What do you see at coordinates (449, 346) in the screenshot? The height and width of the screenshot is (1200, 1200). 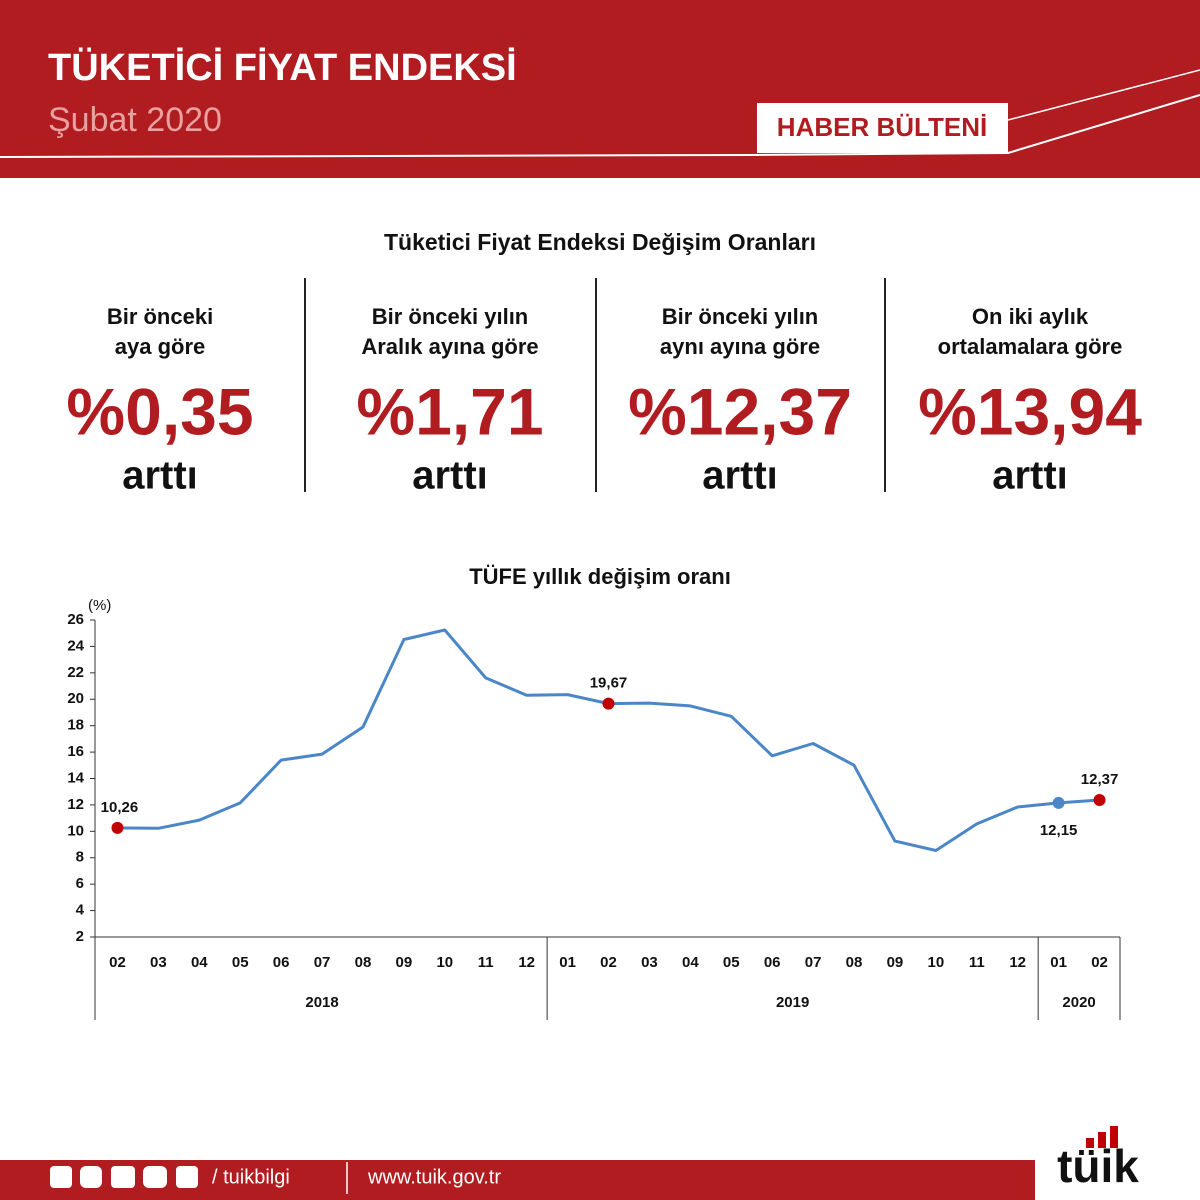 I see `summary-label: Aralık ayına göre` at bounding box center [449, 346].